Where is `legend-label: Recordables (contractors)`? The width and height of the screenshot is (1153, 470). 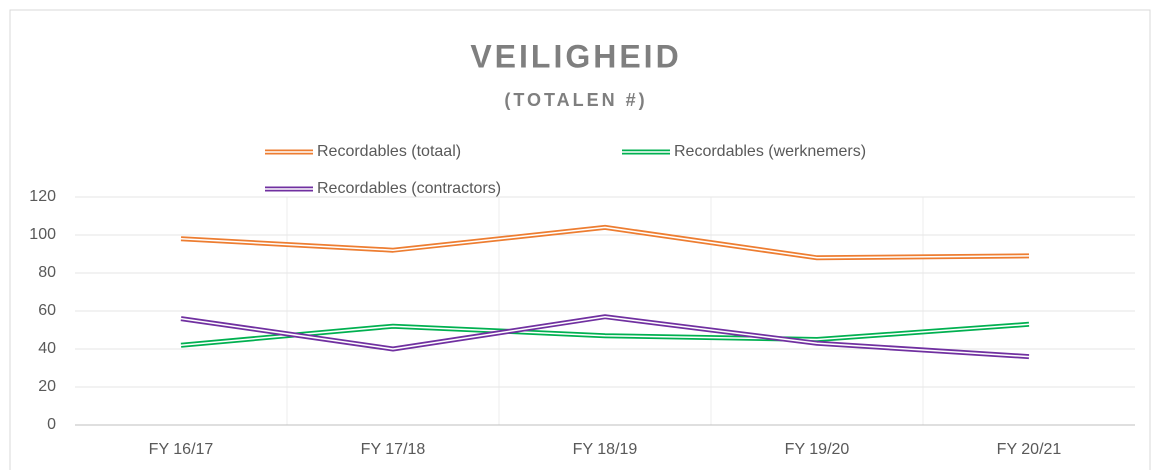
legend-label: Recordables (contractors) is located at coordinates (409, 188).